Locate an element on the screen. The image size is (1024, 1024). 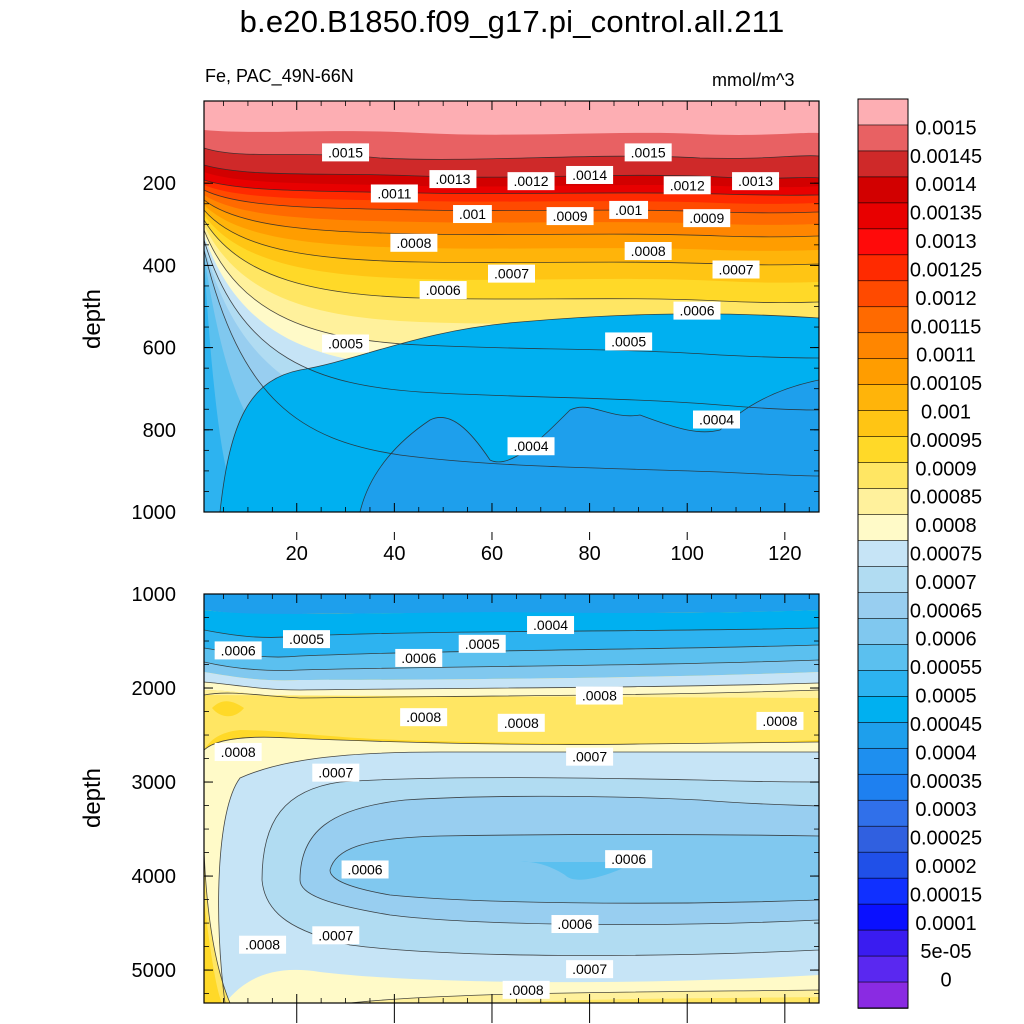
x-tick-label: 60 is located at coordinates (492, 554).